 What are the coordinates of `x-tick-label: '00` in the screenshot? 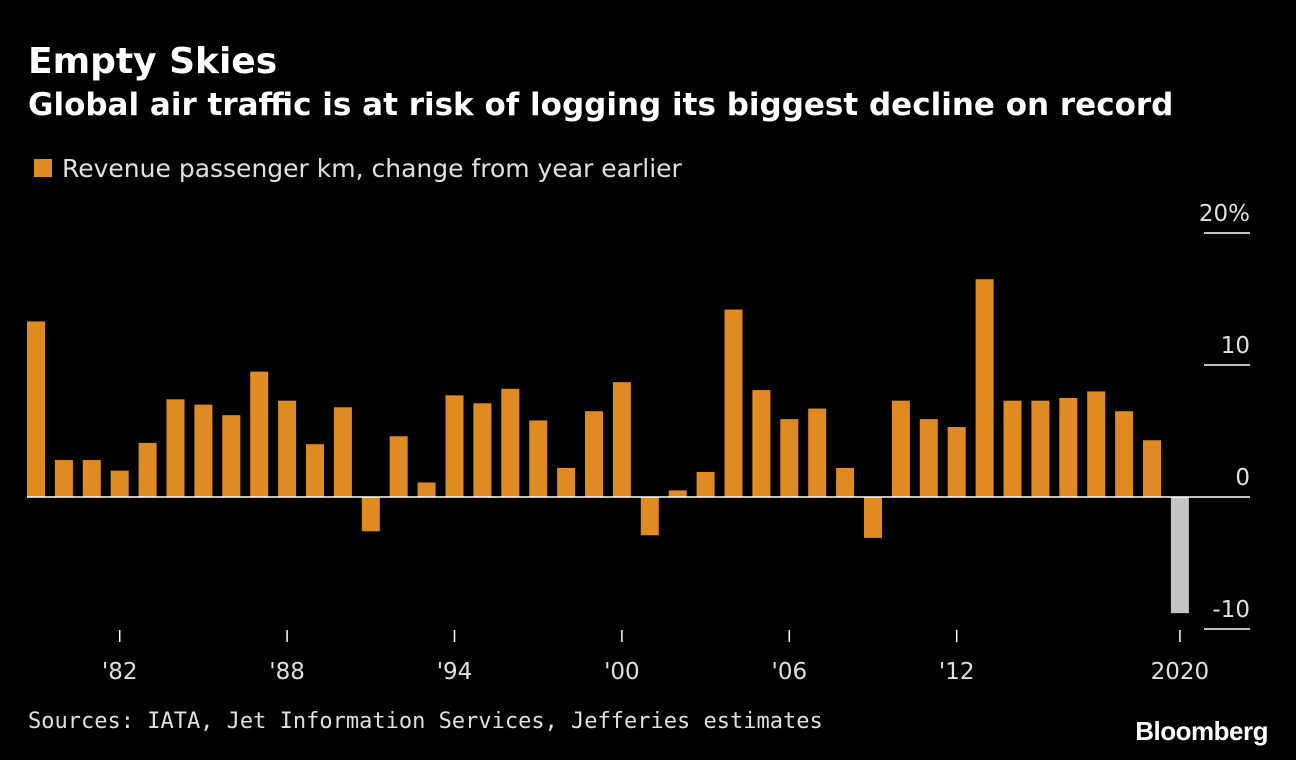 It's located at (622, 672).